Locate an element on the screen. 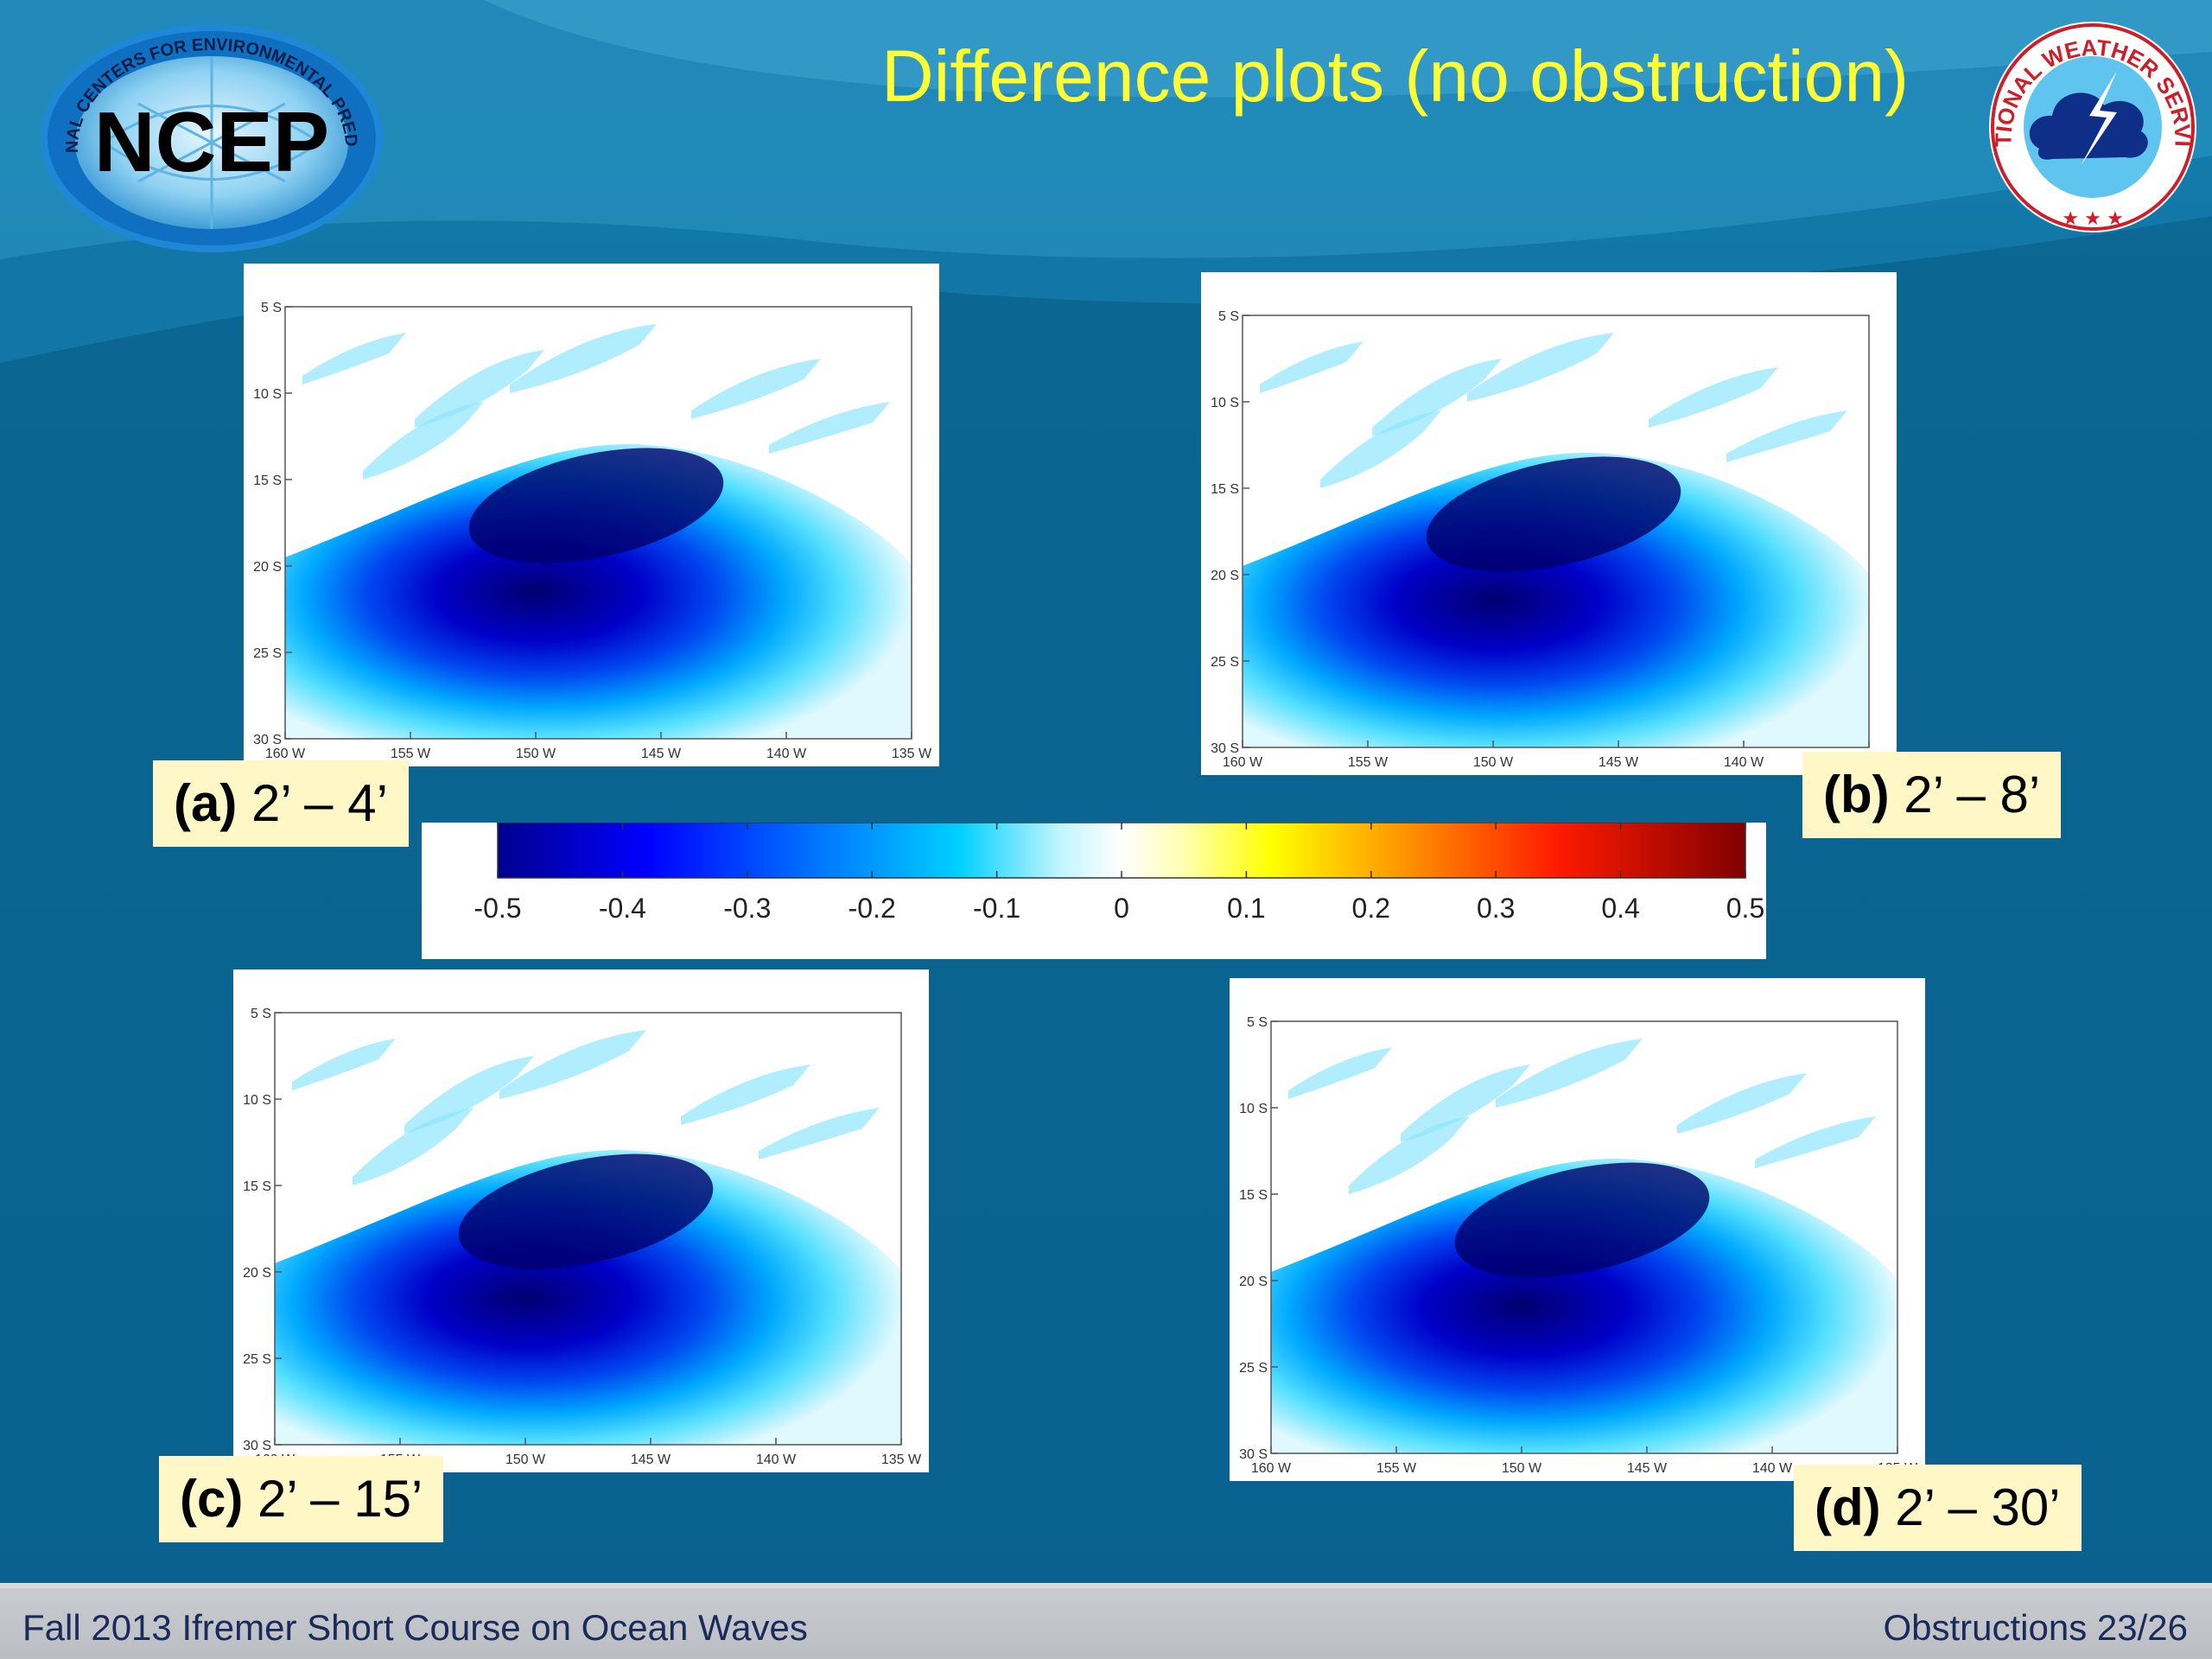 This screenshot has height=1659, width=2212. footer-page-number: Obstructions 23/26 is located at coordinates (2035, 1627).